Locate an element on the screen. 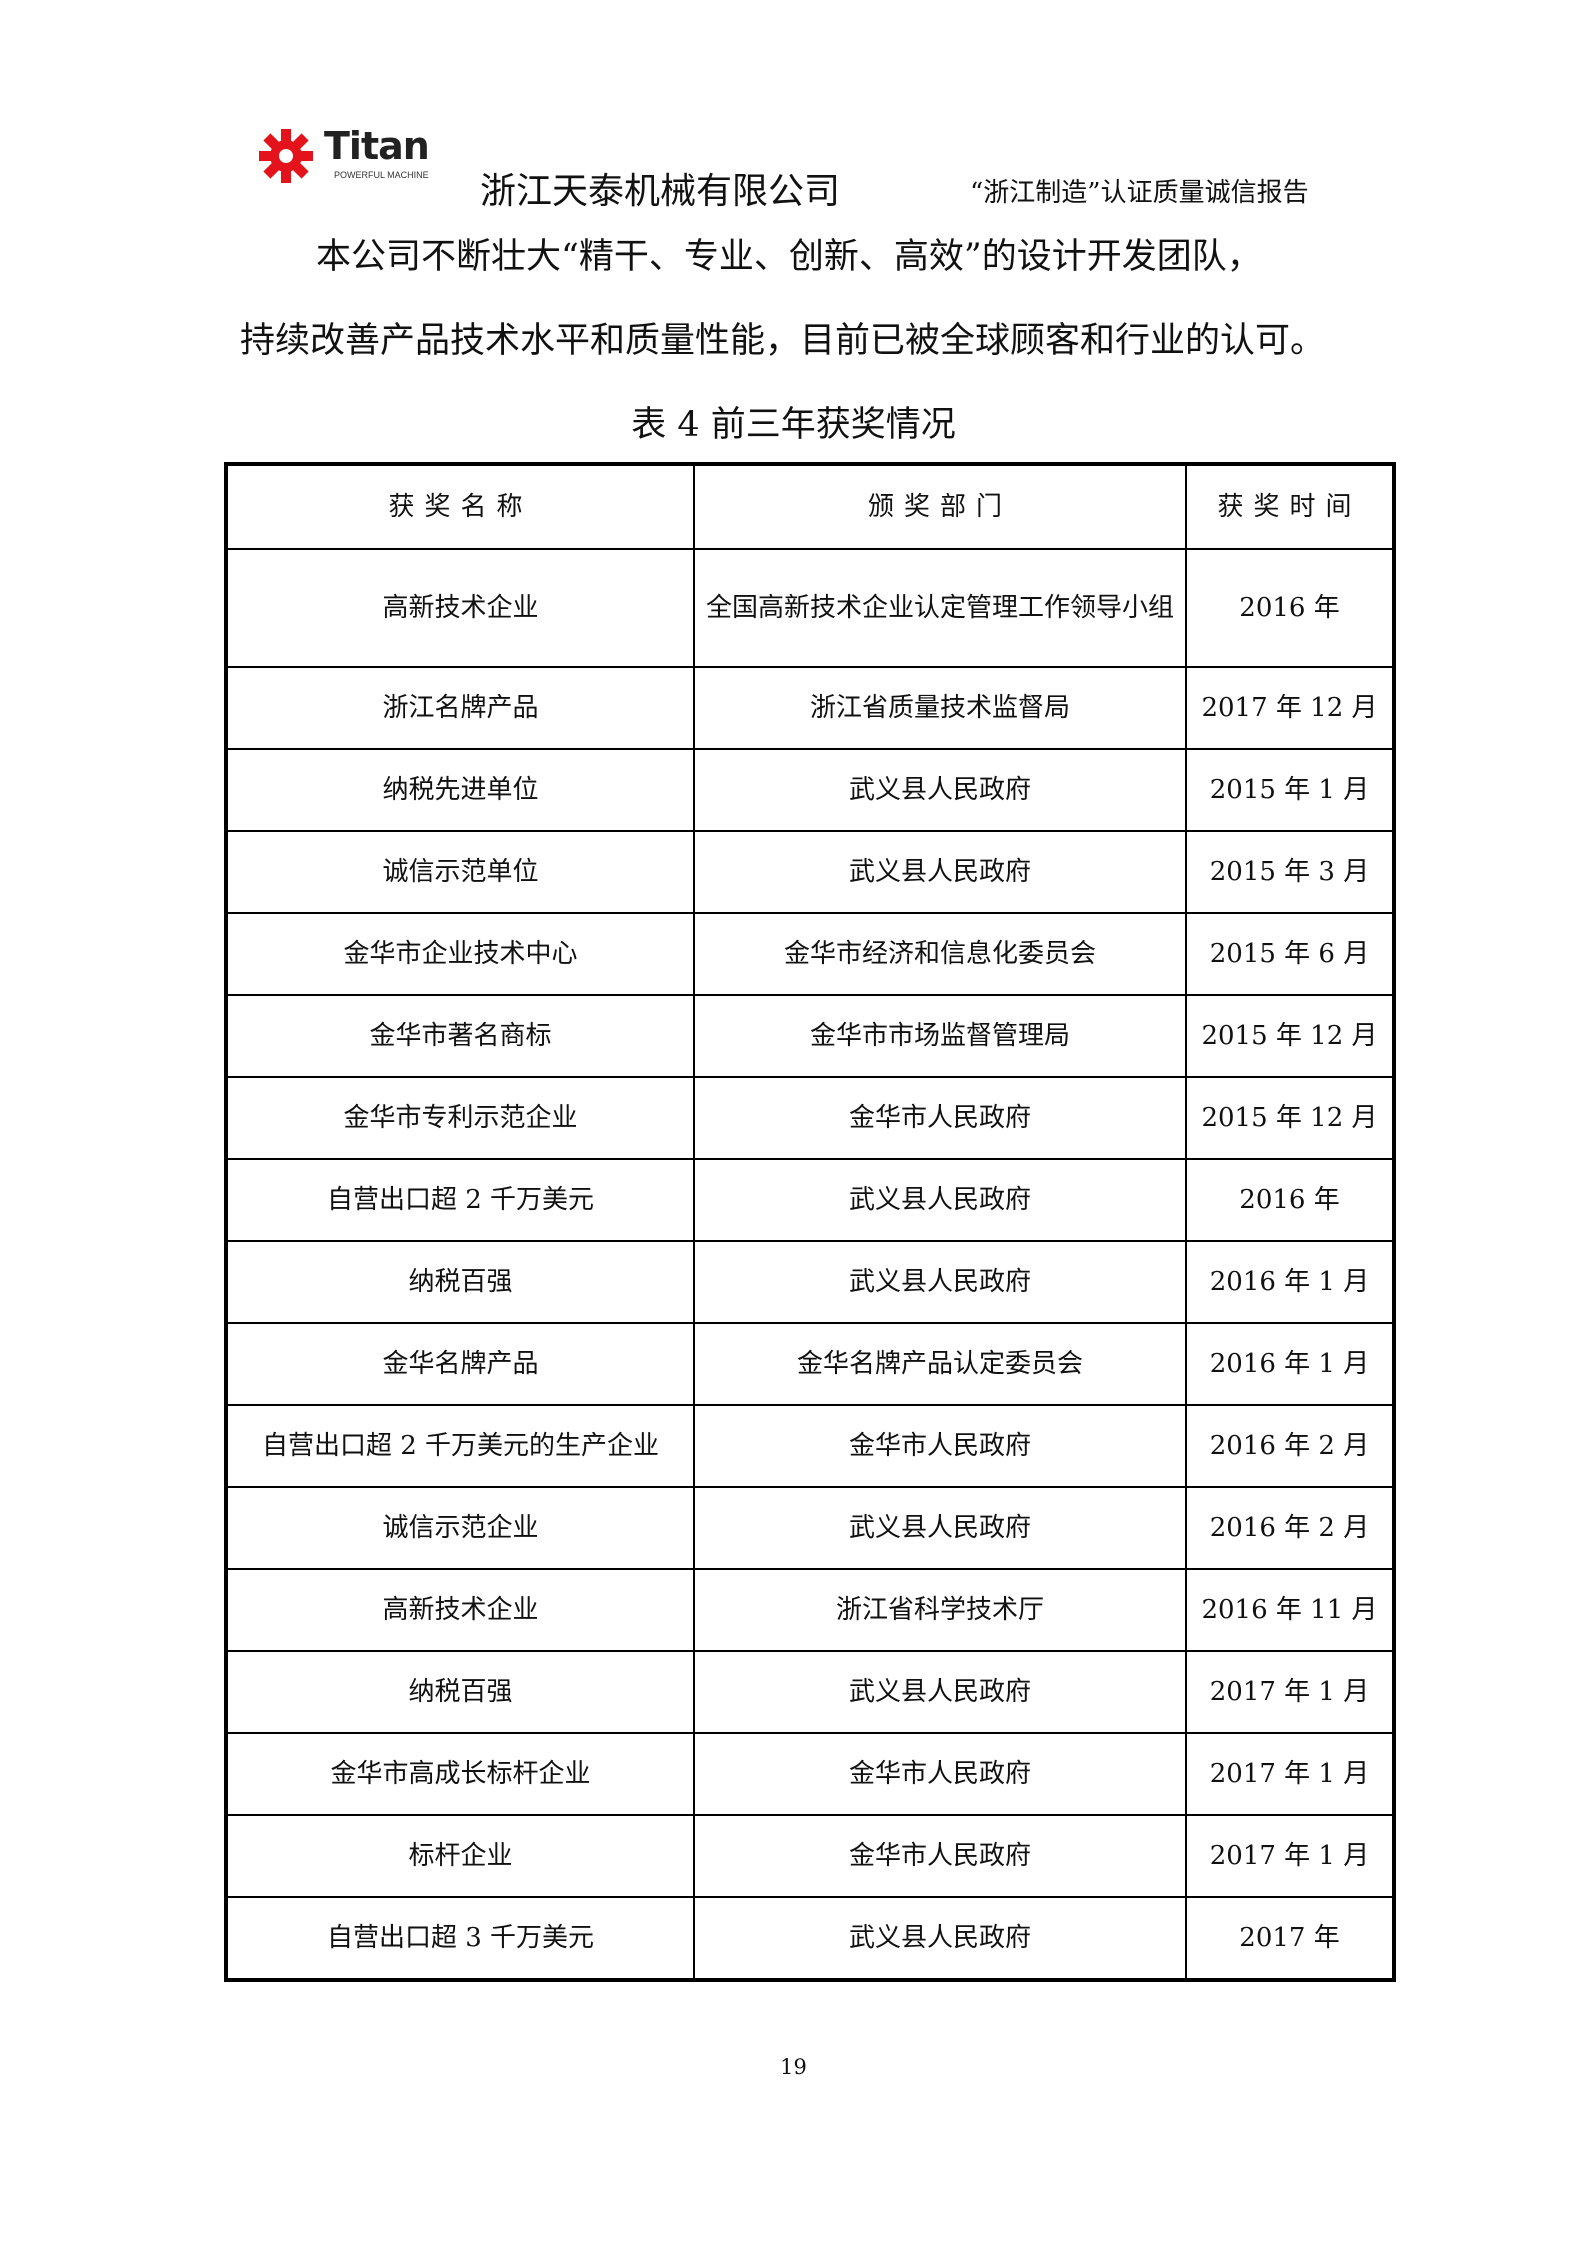 This screenshot has height=2245, width=1587. award-name-cell: 纳税先进单位 is located at coordinates (460, 790).